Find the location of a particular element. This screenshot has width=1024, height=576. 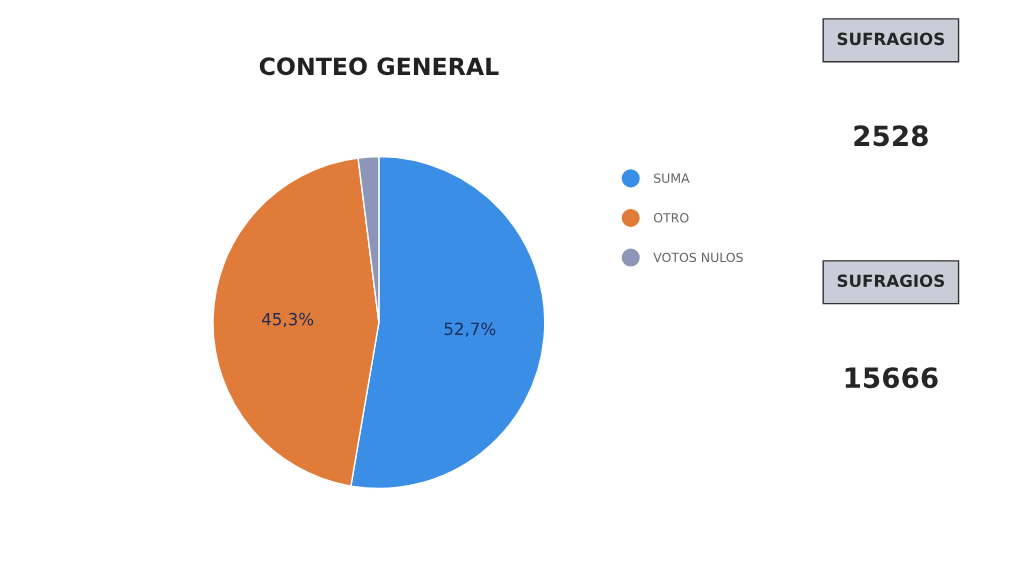

legend-label: VOTOS NULOS is located at coordinates (698, 257).